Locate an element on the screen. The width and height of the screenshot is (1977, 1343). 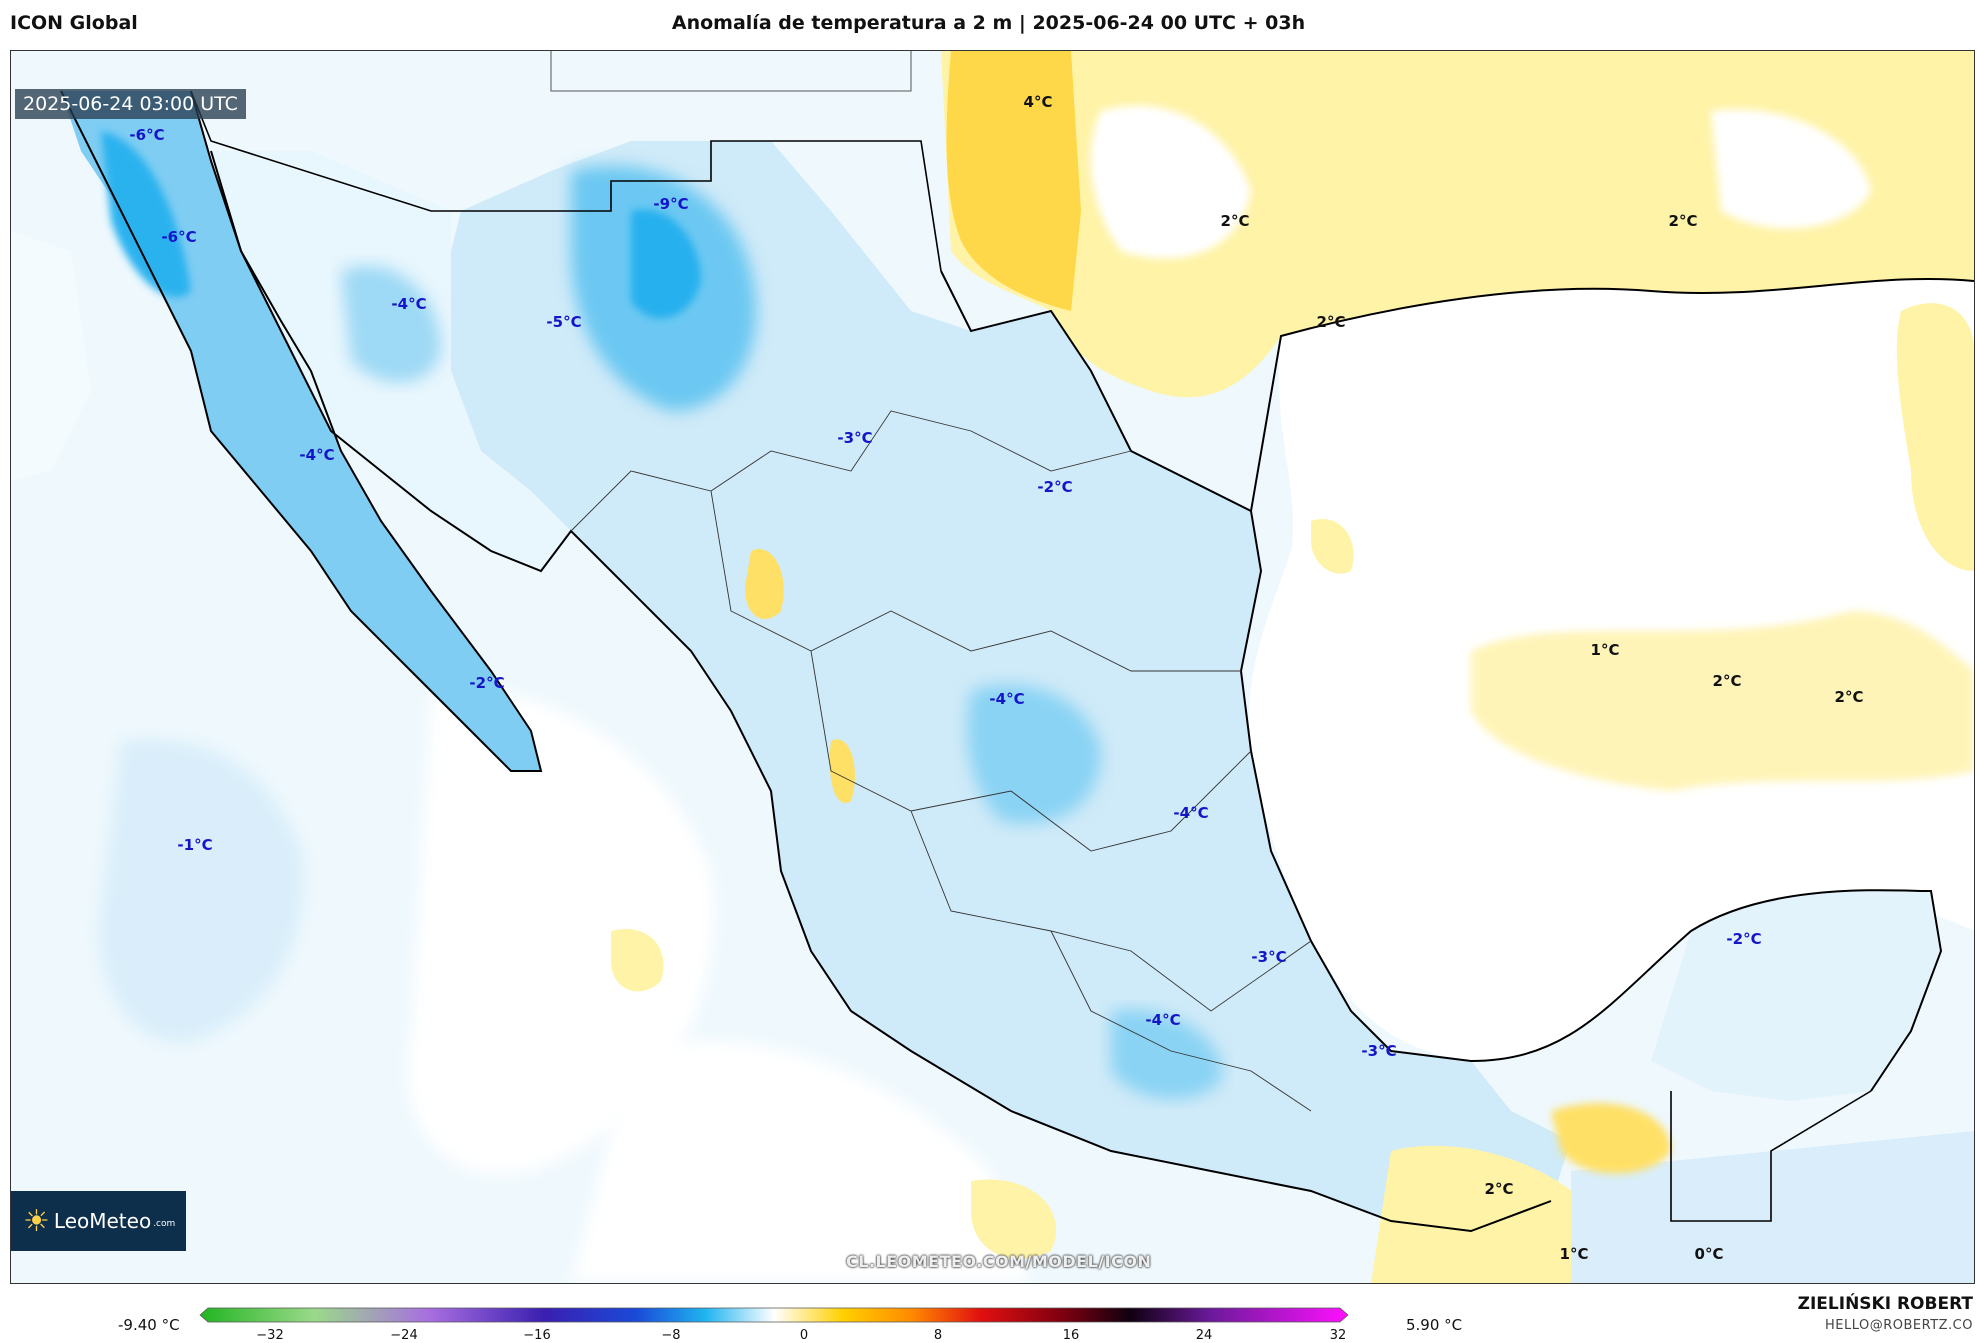
sun-icon: ☀ is located at coordinates (36, 1221).